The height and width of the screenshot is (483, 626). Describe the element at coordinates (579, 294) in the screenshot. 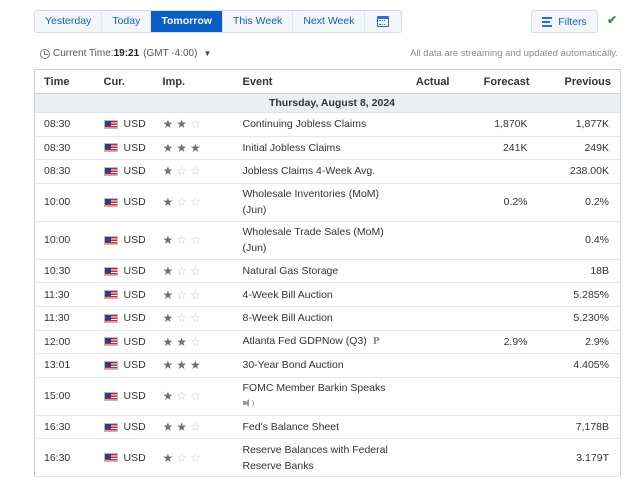

I see `event-previous: 5.285%` at that location.